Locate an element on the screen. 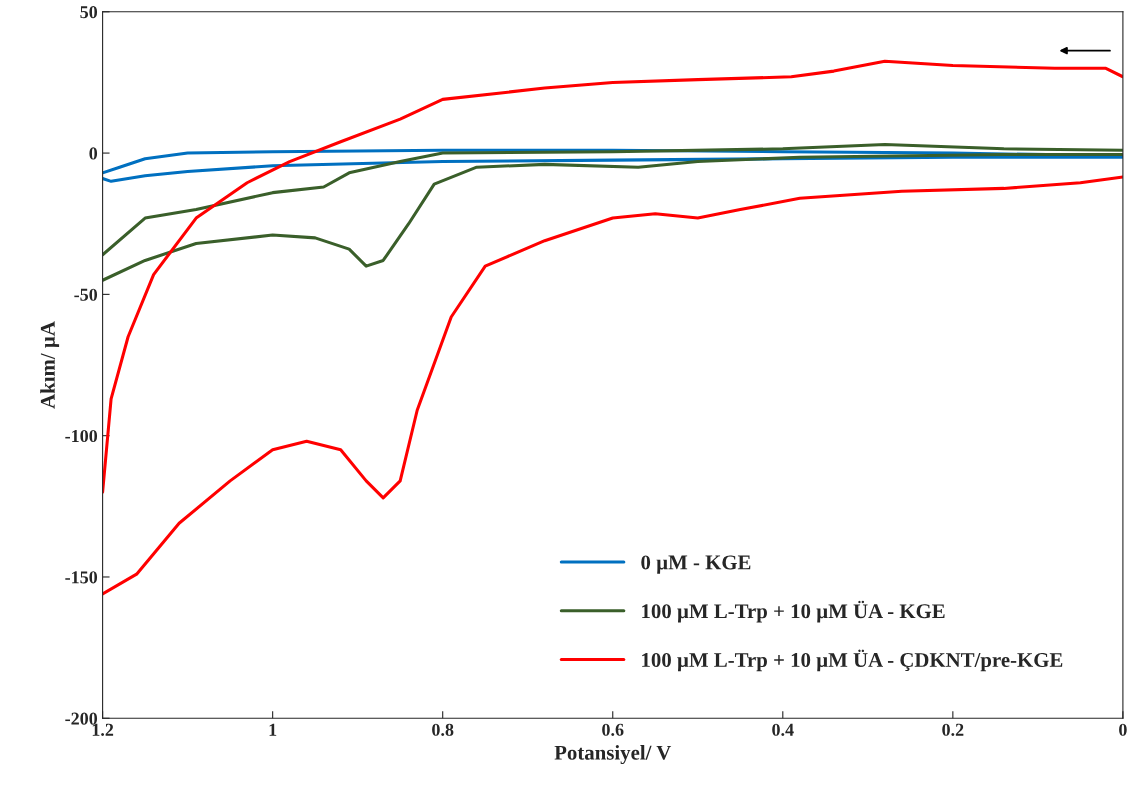  legend-label: 100 µM L-Trp + 10 µM ÜA - KGE is located at coordinates (793, 611).